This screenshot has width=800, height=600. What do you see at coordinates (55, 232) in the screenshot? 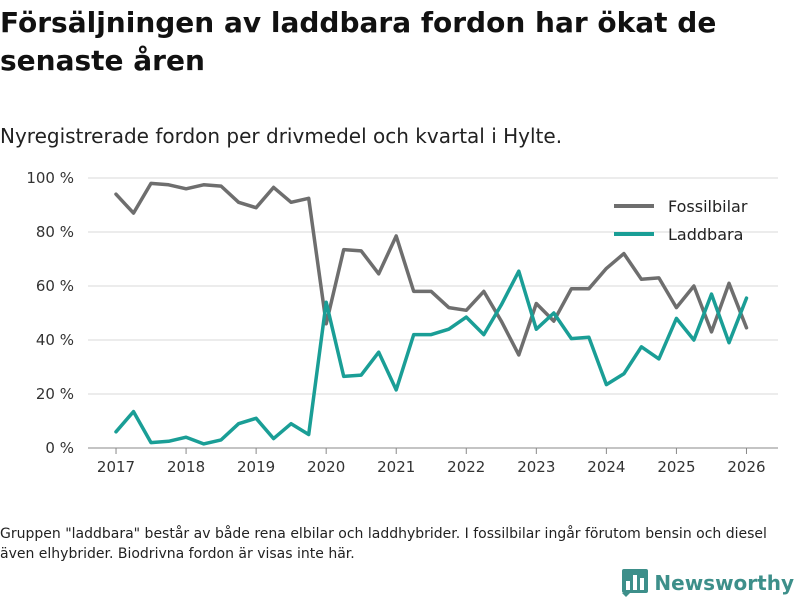
I see `y-tick-label: 80 %` at bounding box center [55, 232].